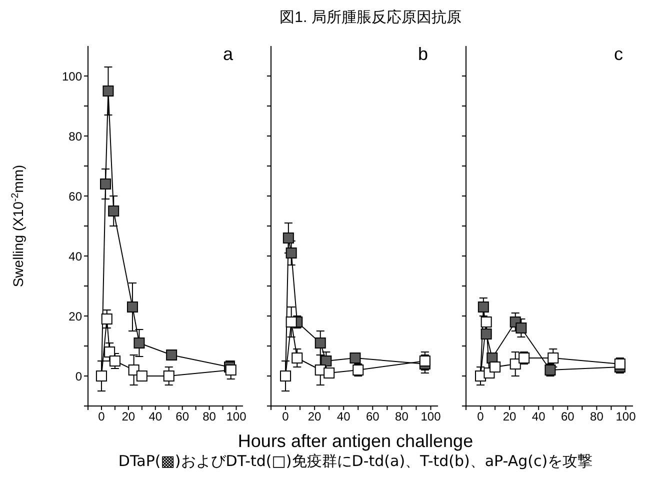 This screenshot has width=651, height=482. Describe the element at coordinates (355, 461) in the screenshot. I see `text: DTaP(▩)およびDT-td(□)免疫群にD-td(a)、T-td(b)、aP-Ag(c)を攻撃` at that location.